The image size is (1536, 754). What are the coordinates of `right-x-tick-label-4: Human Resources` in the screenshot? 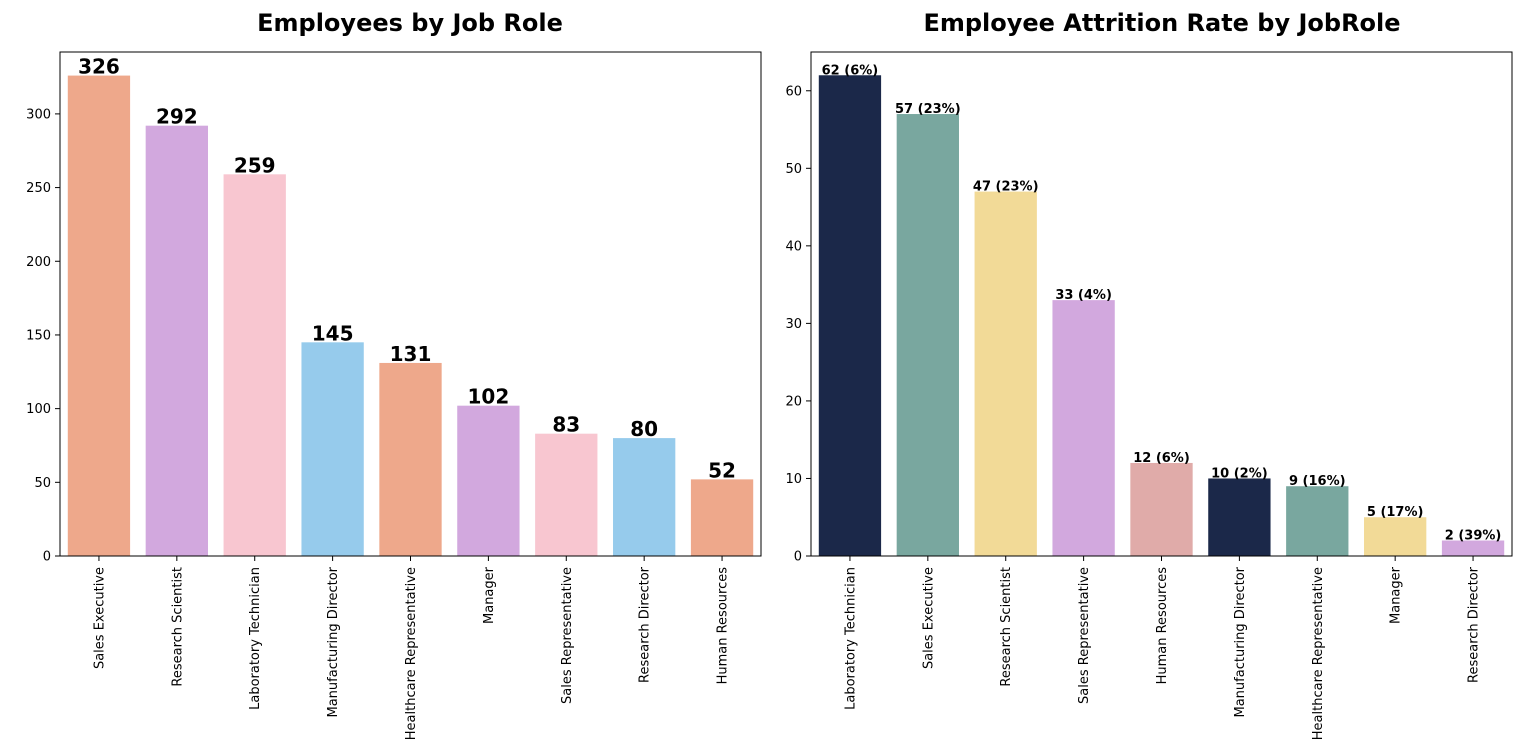 It's located at (1162, 626).